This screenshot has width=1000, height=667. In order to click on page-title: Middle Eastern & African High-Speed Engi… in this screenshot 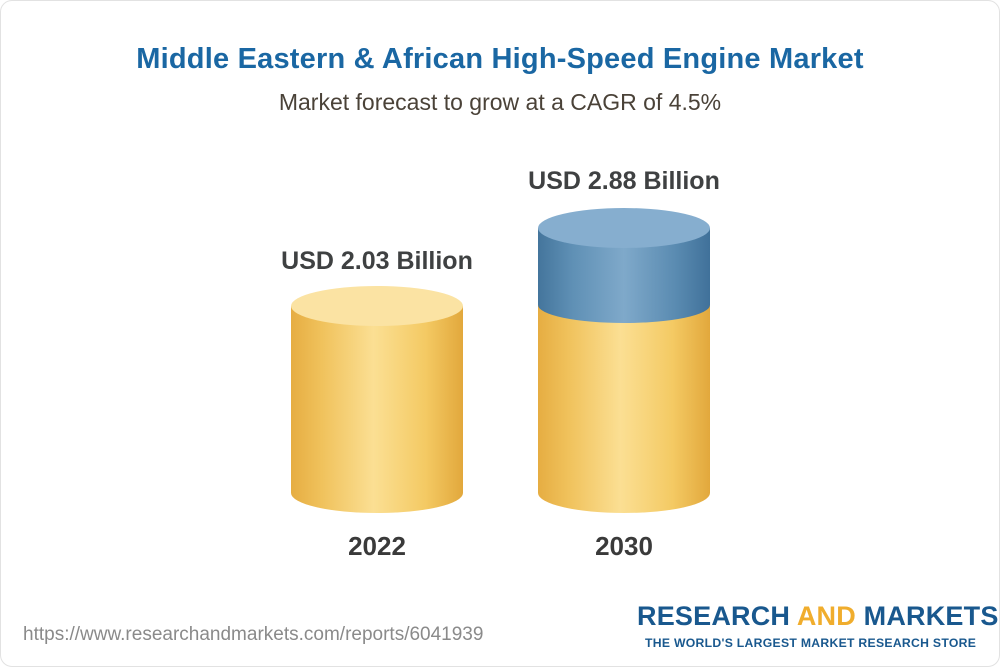, I will do `click(500, 59)`.